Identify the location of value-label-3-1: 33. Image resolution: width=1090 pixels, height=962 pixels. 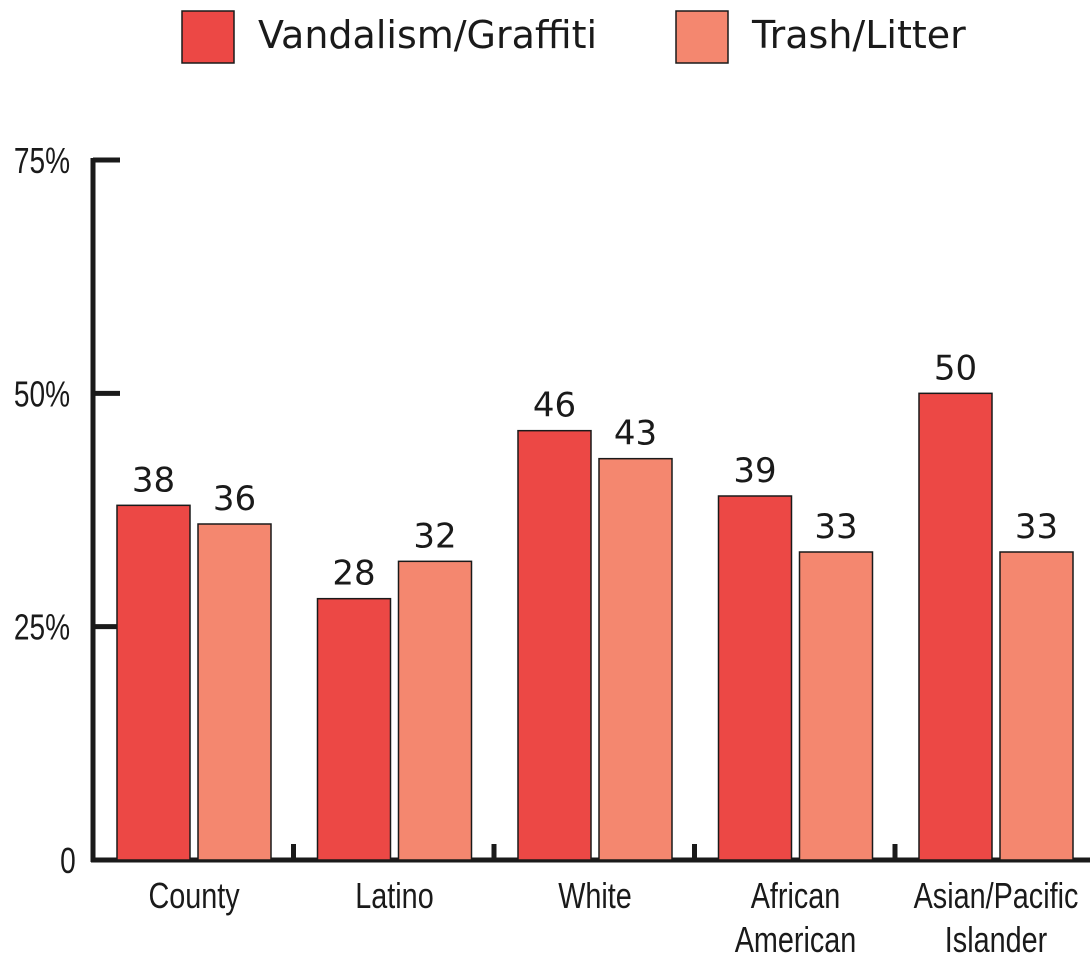
(835, 527).